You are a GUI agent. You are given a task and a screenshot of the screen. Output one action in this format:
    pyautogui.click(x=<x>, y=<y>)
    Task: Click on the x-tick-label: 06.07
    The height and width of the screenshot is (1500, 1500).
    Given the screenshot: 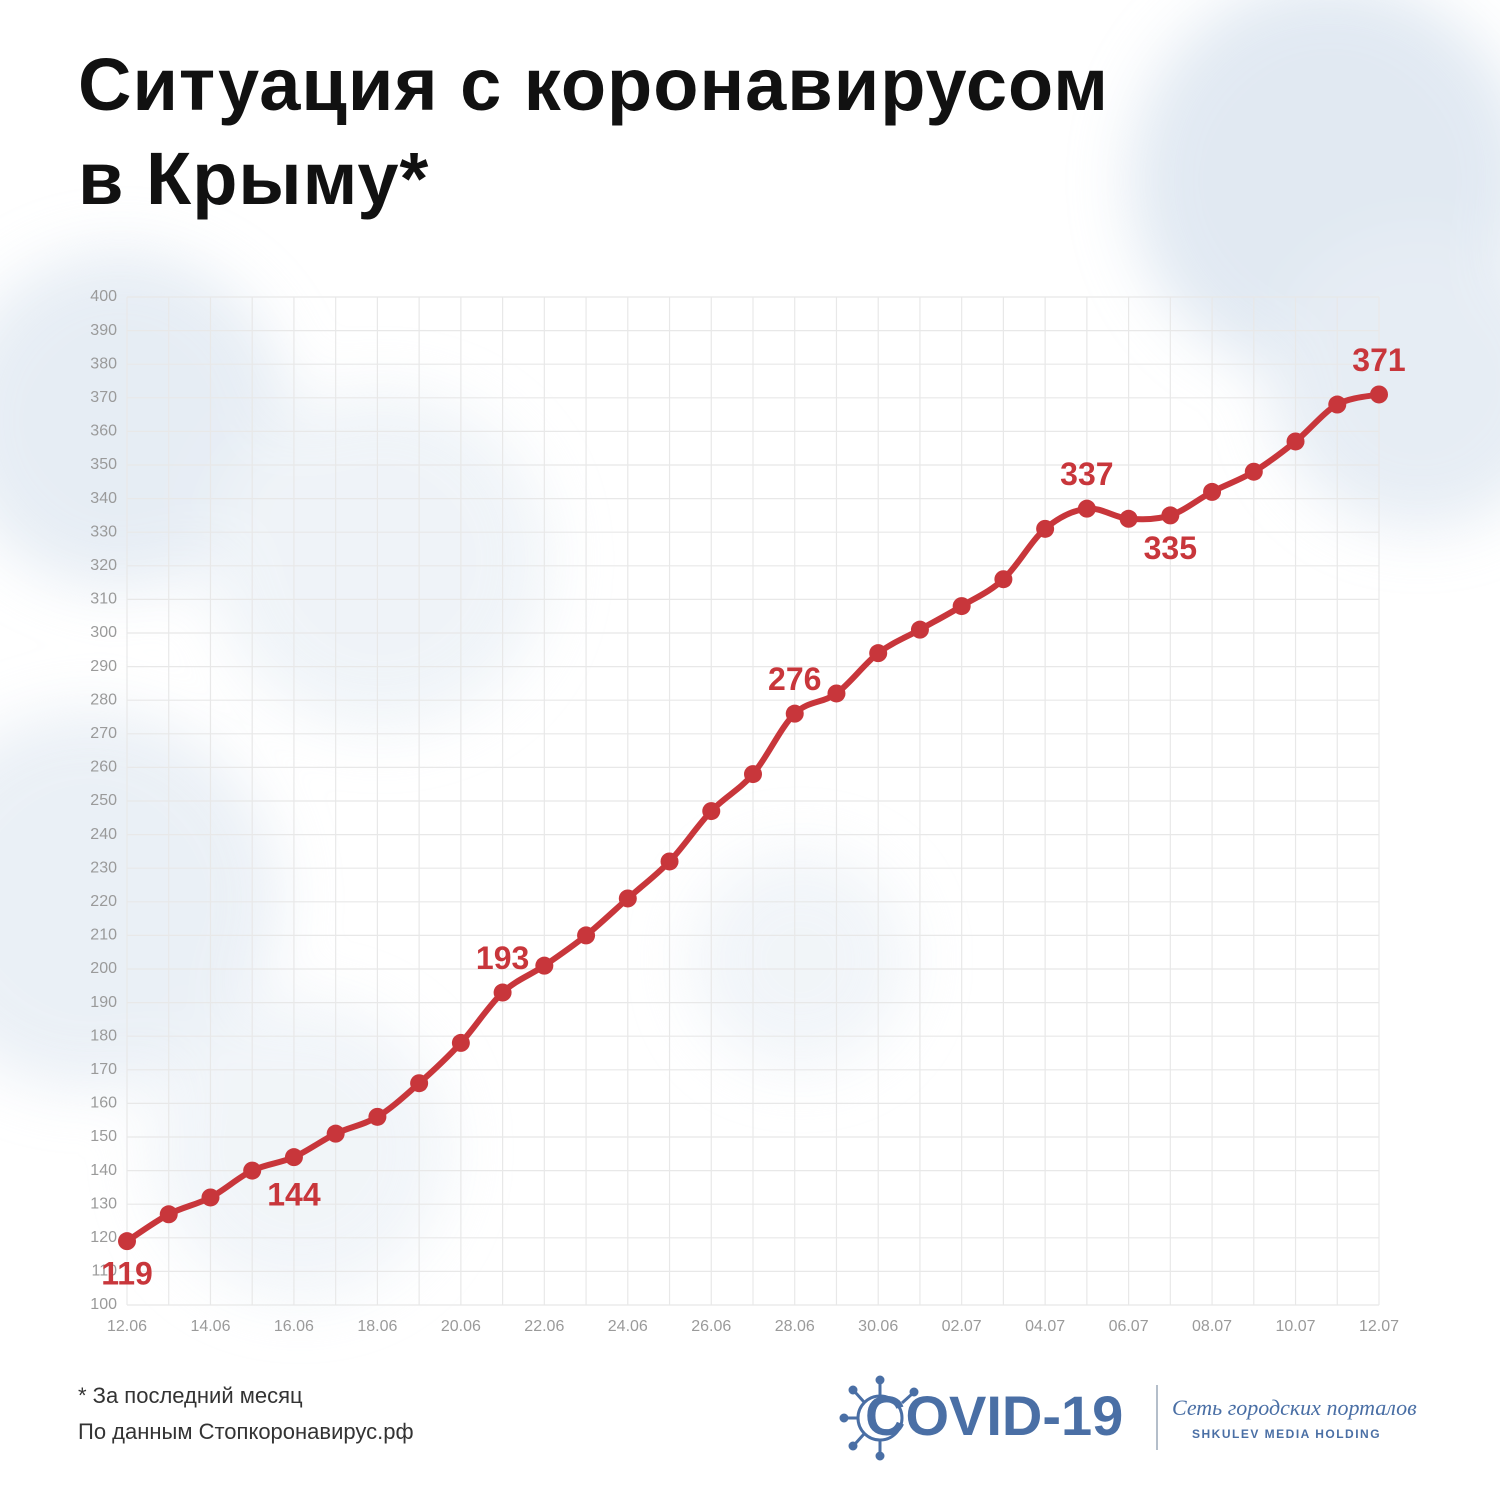 What is the action you would take?
    pyautogui.click(x=1129, y=1326)
    